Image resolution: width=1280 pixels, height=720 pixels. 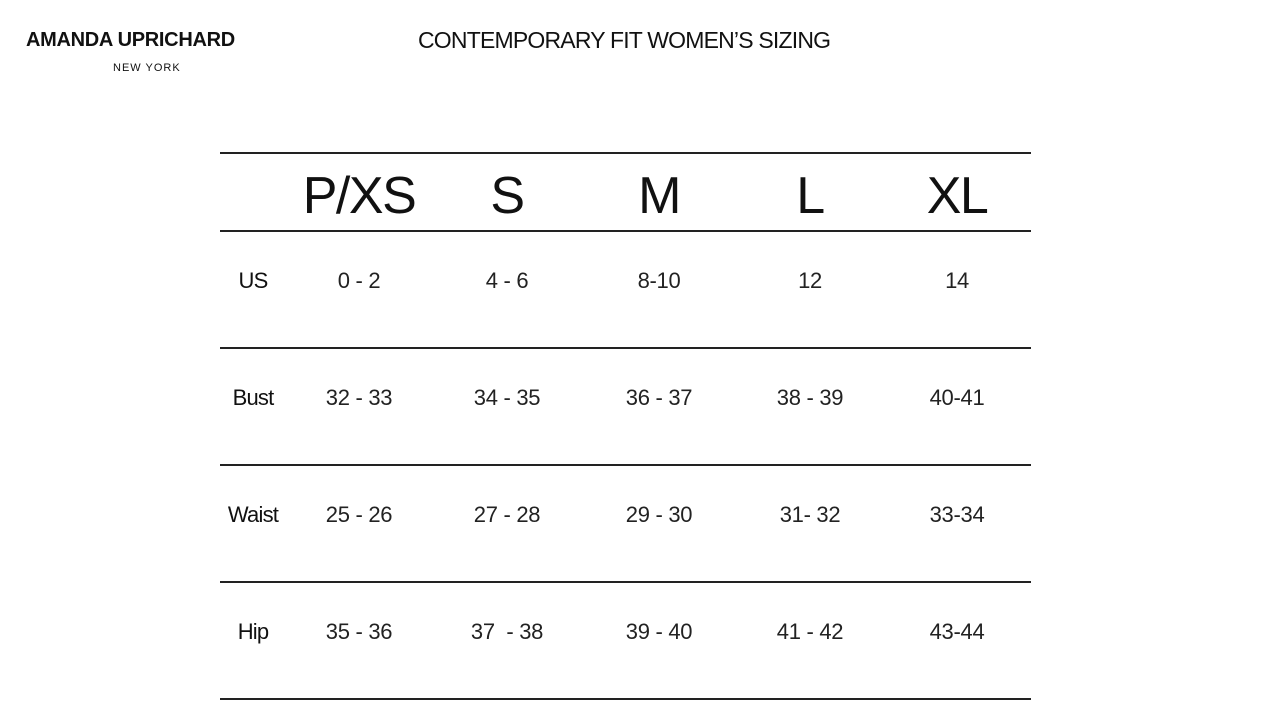 What do you see at coordinates (253, 514) in the screenshot?
I see `row-label: Waist` at bounding box center [253, 514].